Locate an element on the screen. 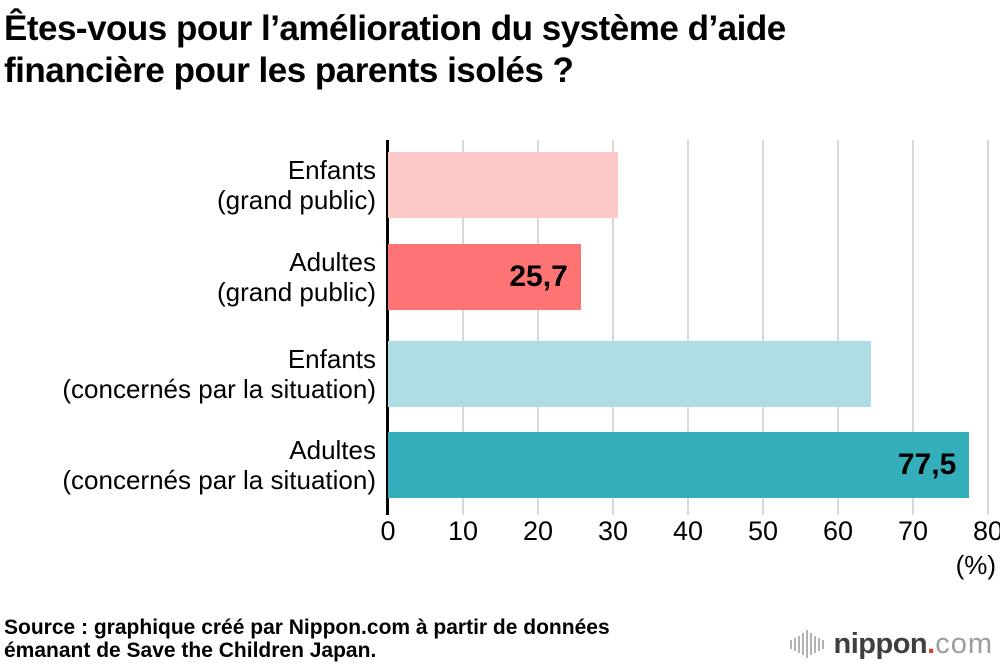 The image size is (1000, 666). x-tick-label: 40 is located at coordinates (688, 531).